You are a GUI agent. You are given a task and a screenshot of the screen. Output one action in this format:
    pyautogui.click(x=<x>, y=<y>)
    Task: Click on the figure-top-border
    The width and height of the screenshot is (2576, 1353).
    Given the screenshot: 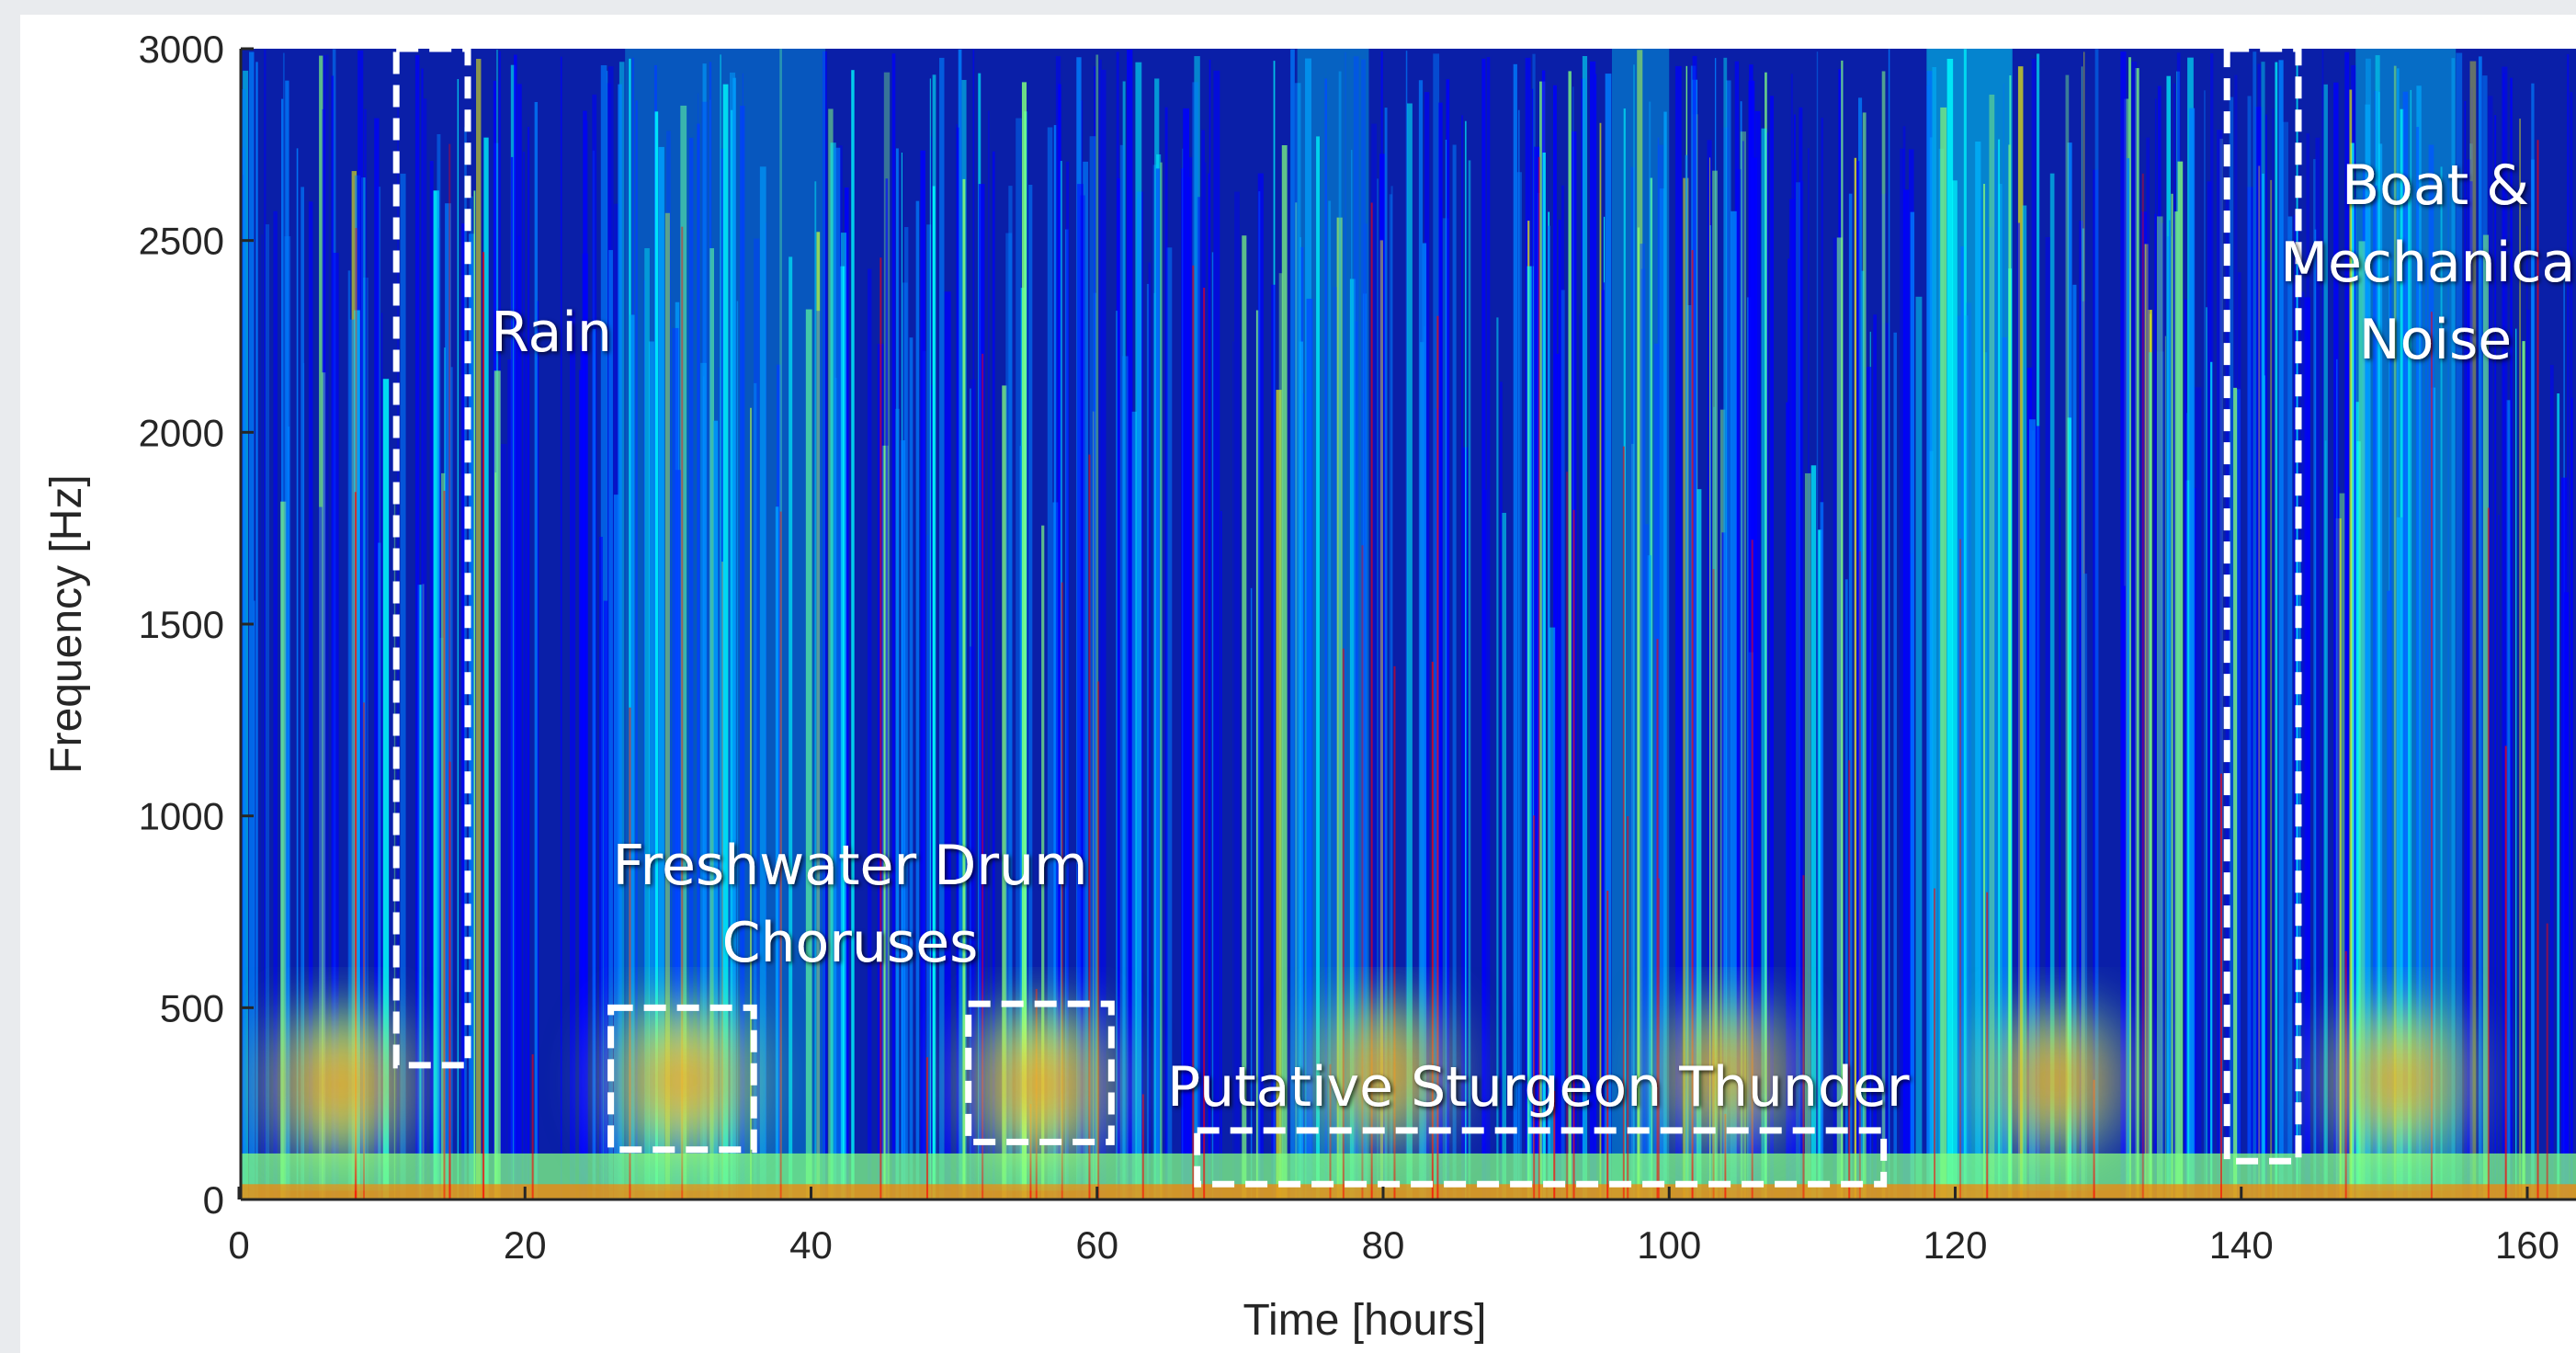 What is the action you would take?
    pyautogui.click(x=1288, y=8)
    